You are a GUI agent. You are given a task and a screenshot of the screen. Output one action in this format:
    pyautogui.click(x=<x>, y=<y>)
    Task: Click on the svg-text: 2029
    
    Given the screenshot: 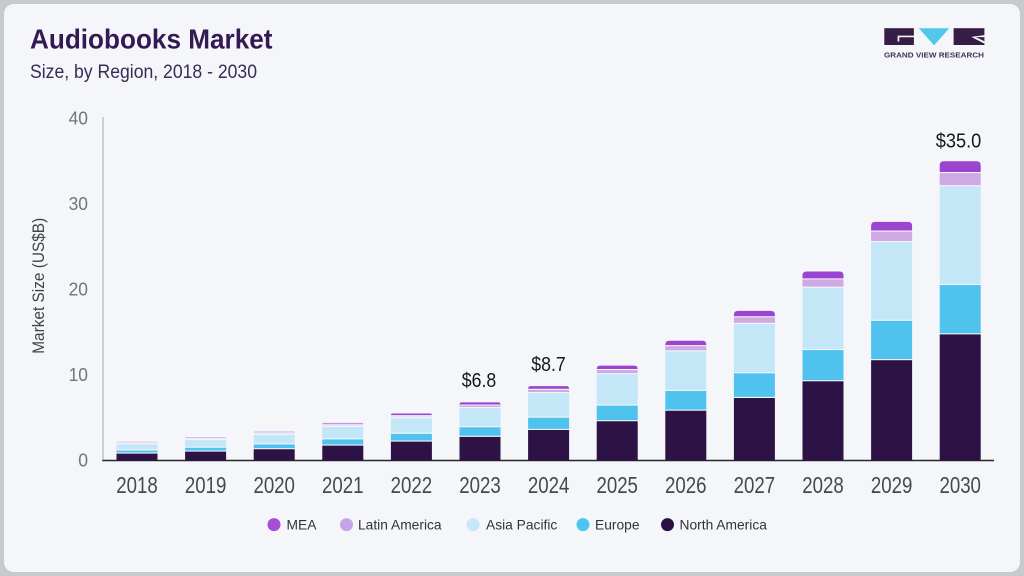 What is the action you would take?
    pyautogui.click(x=892, y=485)
    